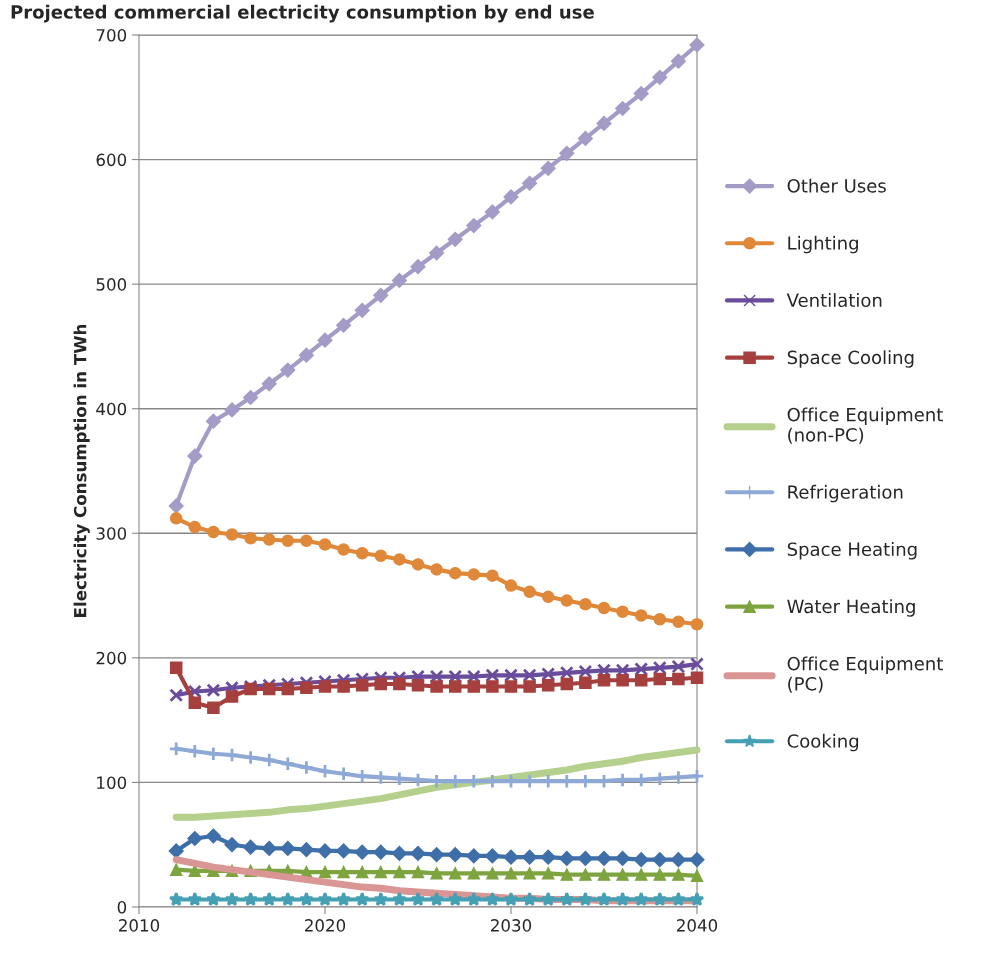 The width and height of the screenshot is (1002, 959). Describe the element at coordinates (823, 244) in the screenshot. I see `legend-label: Lighting` at that location.